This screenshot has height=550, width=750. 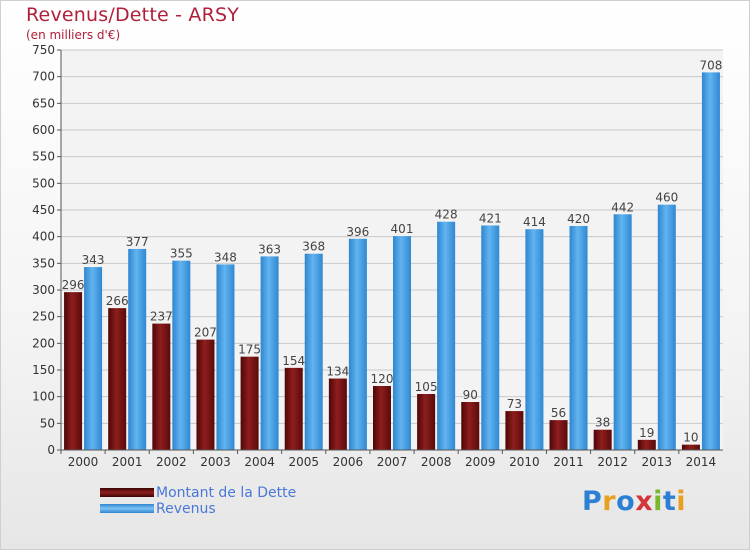 I want to click on logo-letter: P, so click(x=592, y=501).